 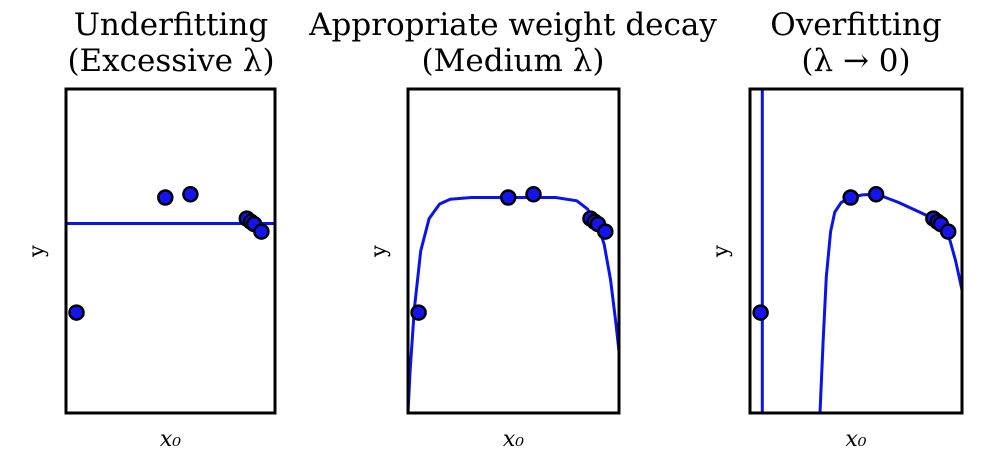 What do you see at coordinates (170, 61) in the screenshot?
I see `chart-title-line-2: (Excessive λ)` at bounding box center [170, 61].